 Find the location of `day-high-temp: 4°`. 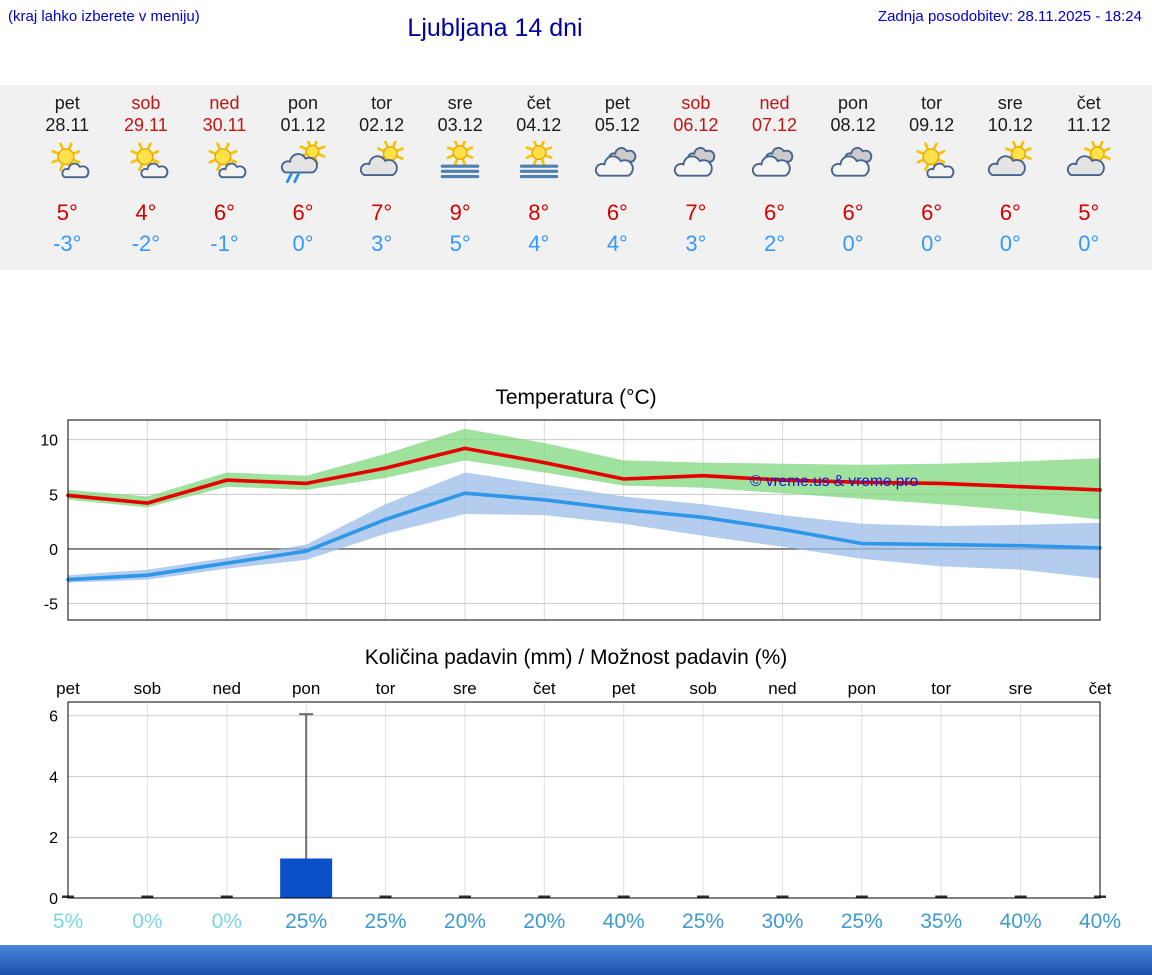

day-high-temp: 4° is located at coordinates (146, 212).